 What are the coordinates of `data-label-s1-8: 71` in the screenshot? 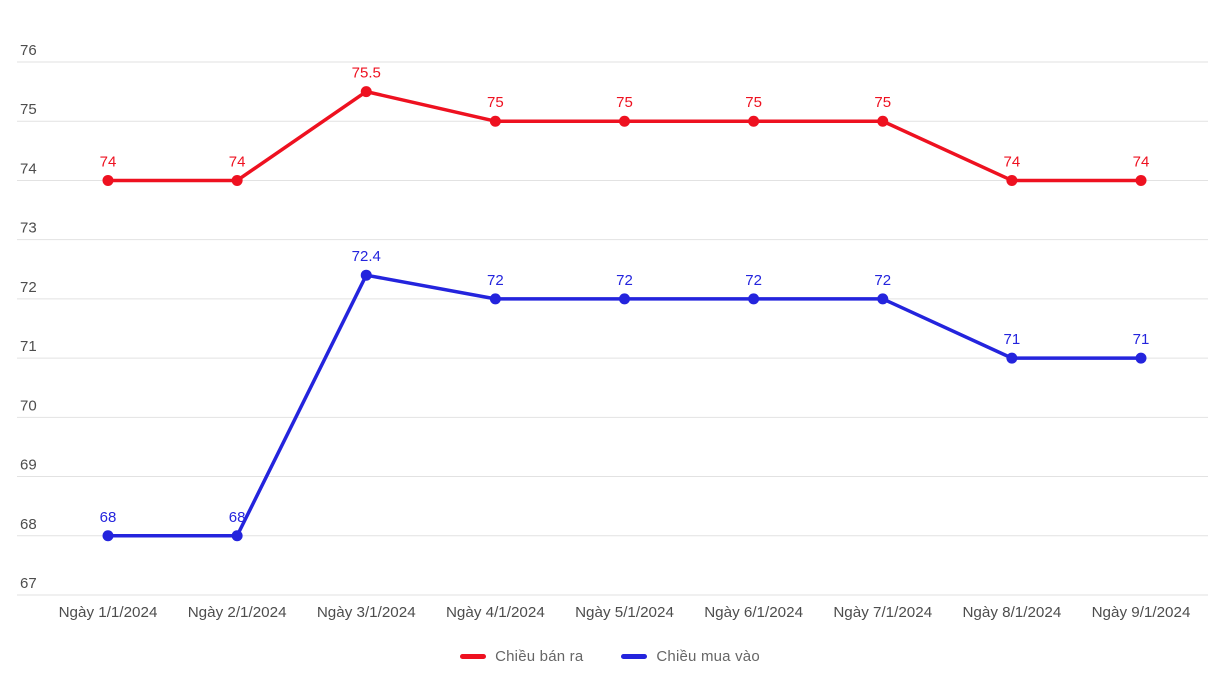 It's located at (1012, 339).